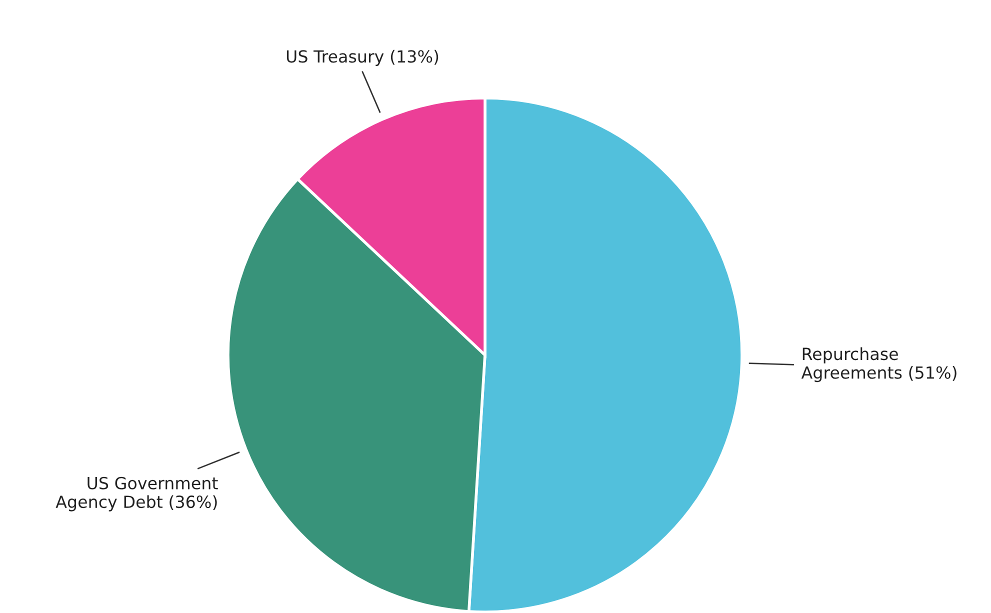  What do you see at coordinates (878, 364) in the screenshot?
I see `slice-label: Repurchase Agreements (51%)` at bounding box center [878, 364].